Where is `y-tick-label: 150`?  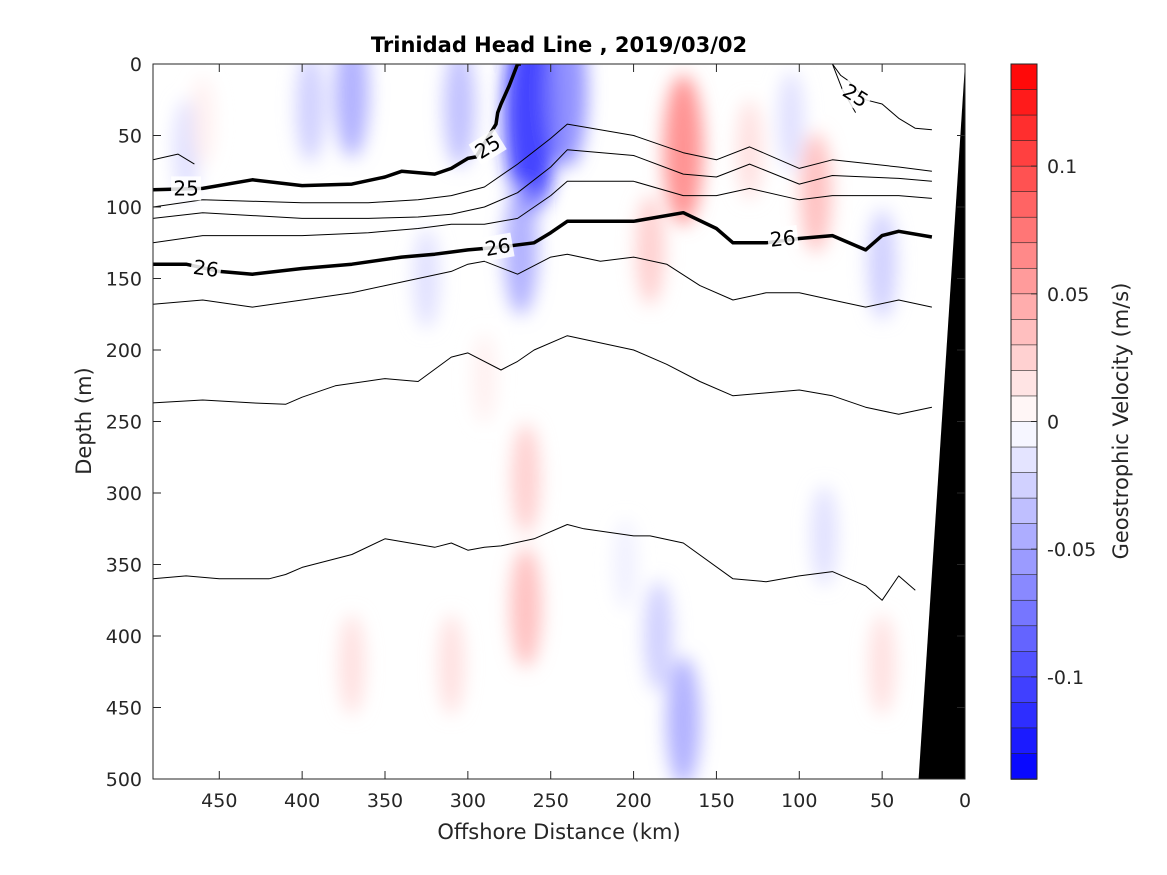
y-tick-label: 150 is located at coordinates (124, 280).